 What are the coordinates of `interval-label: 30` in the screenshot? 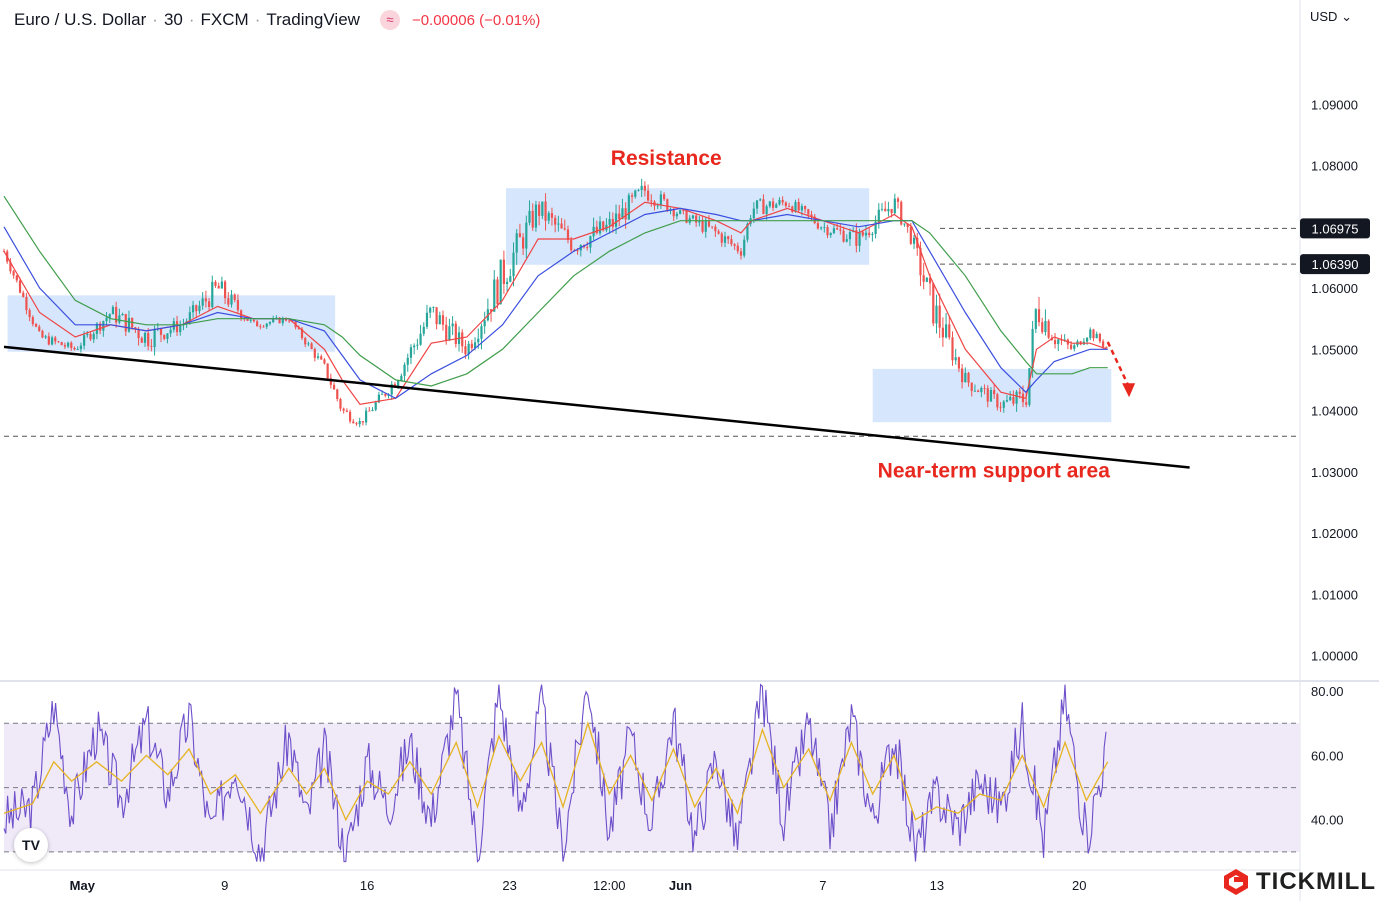 It's located at (173, 19).